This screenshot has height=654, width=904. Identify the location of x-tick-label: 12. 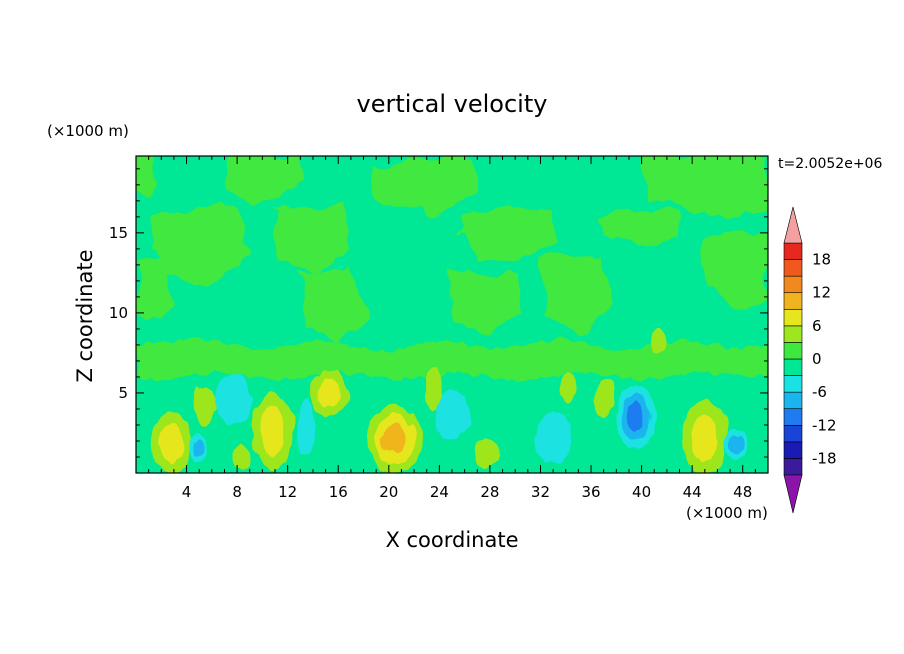
(287, 492).